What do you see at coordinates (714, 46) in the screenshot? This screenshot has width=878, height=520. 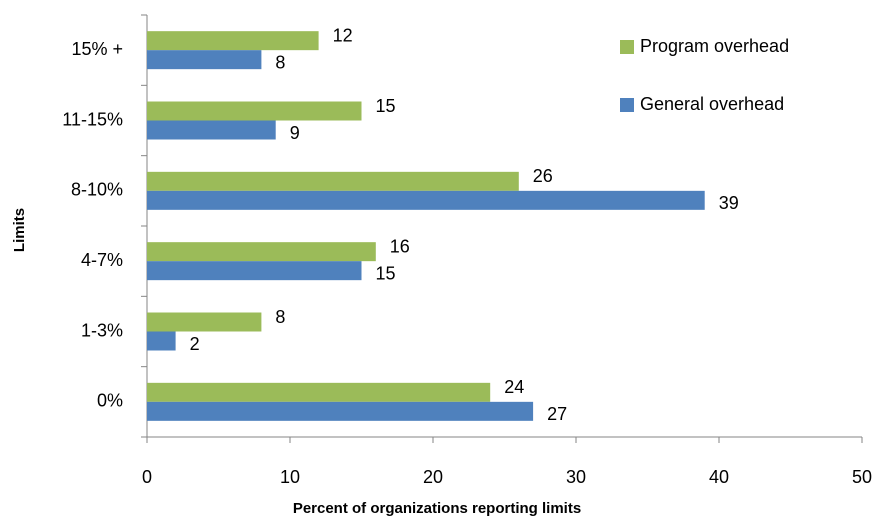 I see `legend-label: Program overhead` at bounding box center [714, 46].